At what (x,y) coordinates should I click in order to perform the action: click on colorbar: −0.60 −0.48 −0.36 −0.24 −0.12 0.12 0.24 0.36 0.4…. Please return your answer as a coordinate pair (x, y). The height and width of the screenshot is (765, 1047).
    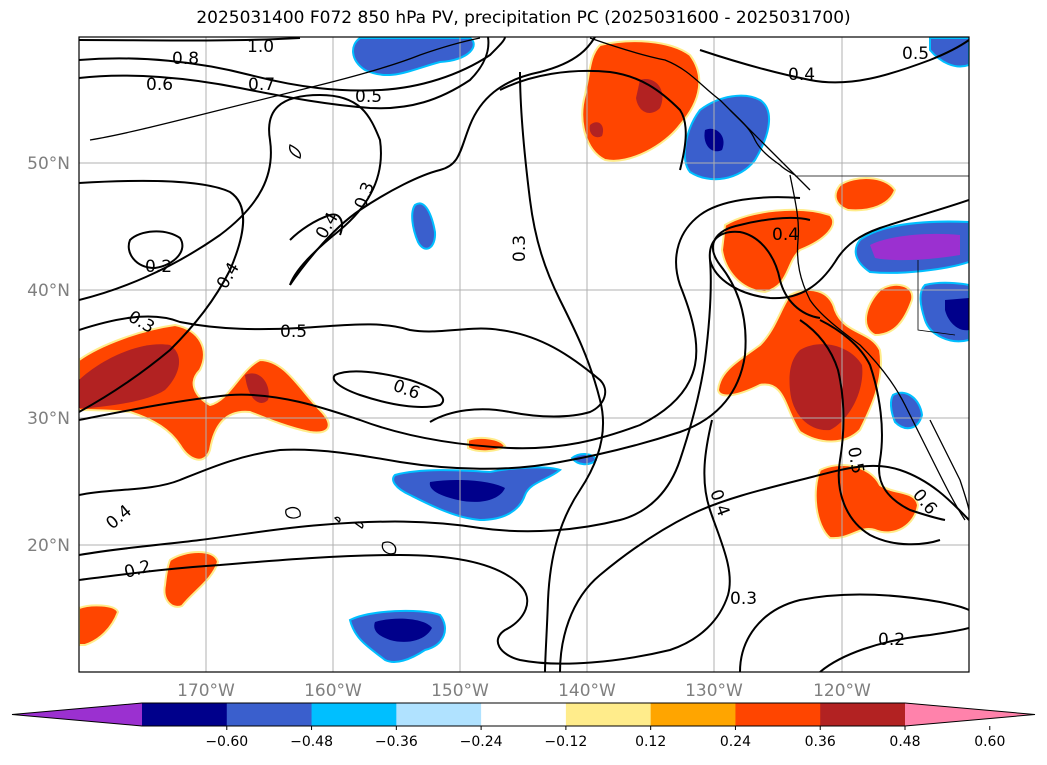
    Looking at the image, I should click on (523, 726).